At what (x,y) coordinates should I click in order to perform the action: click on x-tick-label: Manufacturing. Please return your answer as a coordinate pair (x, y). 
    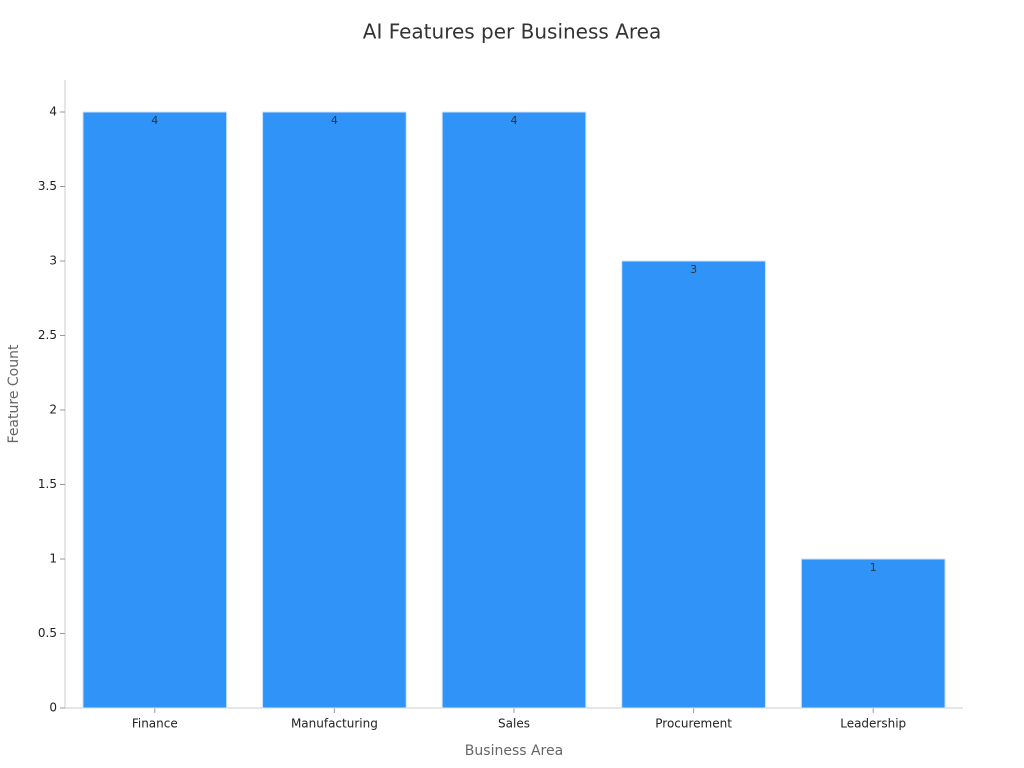
    Looking at the image, I should click on (334, 724).